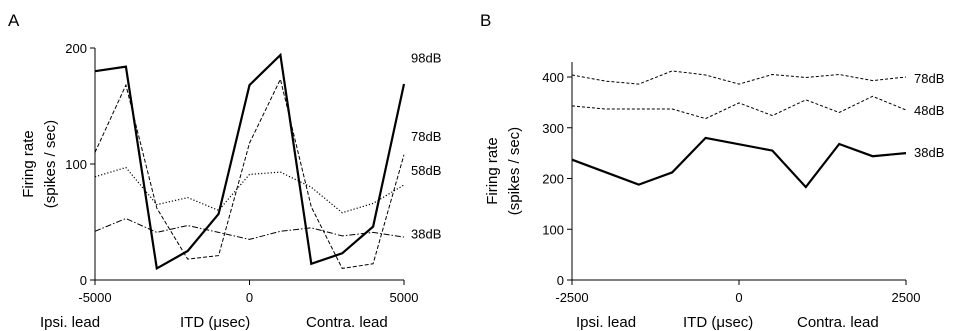 Image resolution: width=955 pixels, height=331 pixels. What do you see at coordinates (347, 322) in the screenshot?
I see `x-label-right-a: Contra. lead` at bounding box center [347, 322].